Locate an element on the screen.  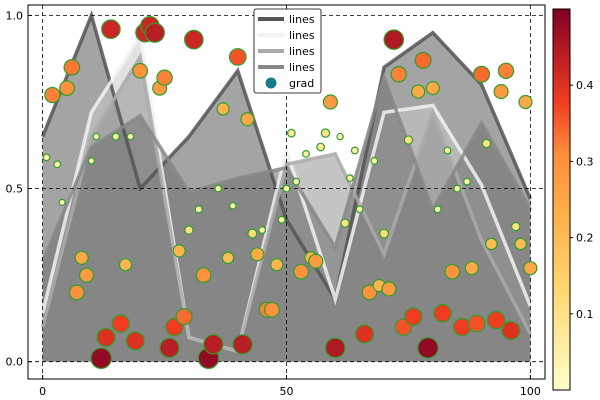
colorbar-gradient is located at coordinates (561, 199).